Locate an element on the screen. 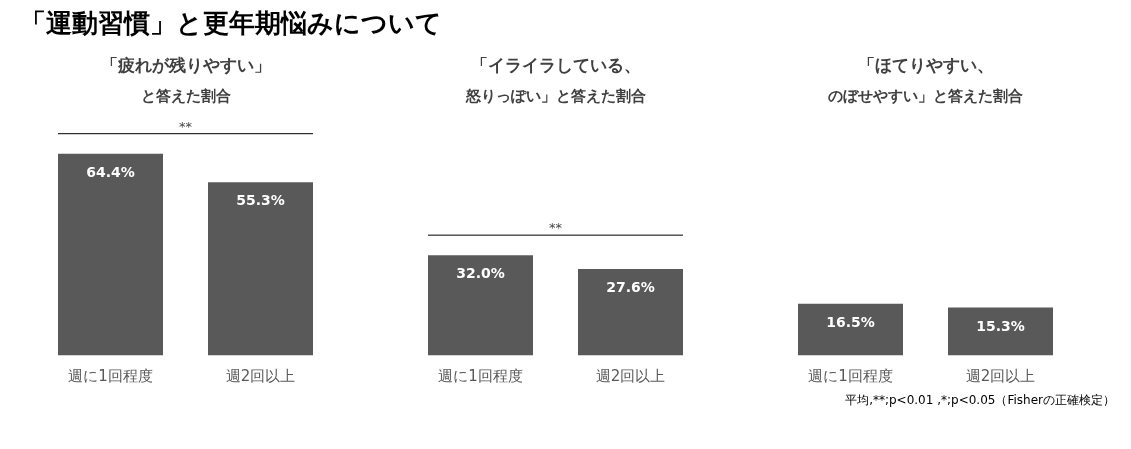 This screenshot has width=1131, height=449. chart-title: 「疲れが残りやすい」 is located at coordinates (185, 64).